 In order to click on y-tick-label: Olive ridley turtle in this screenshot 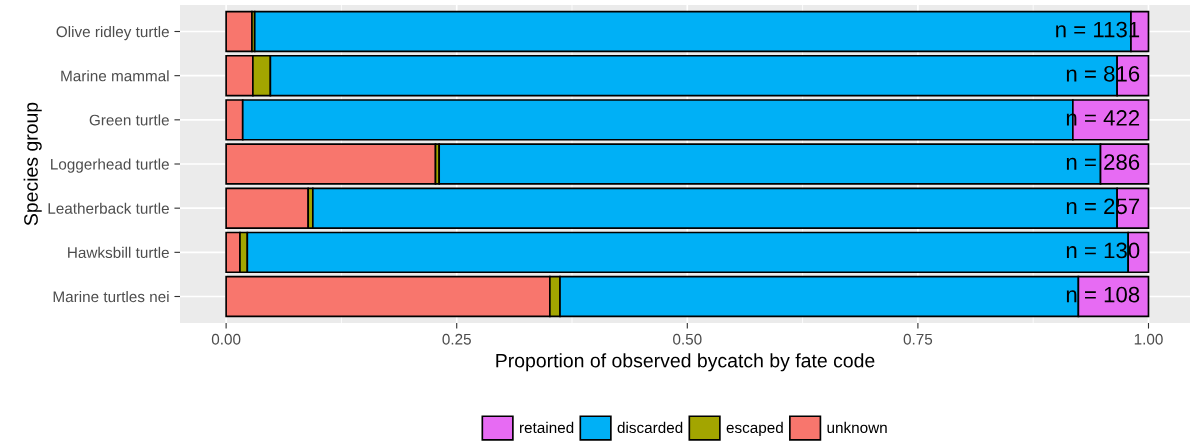, I will do `click(112, 33)`.